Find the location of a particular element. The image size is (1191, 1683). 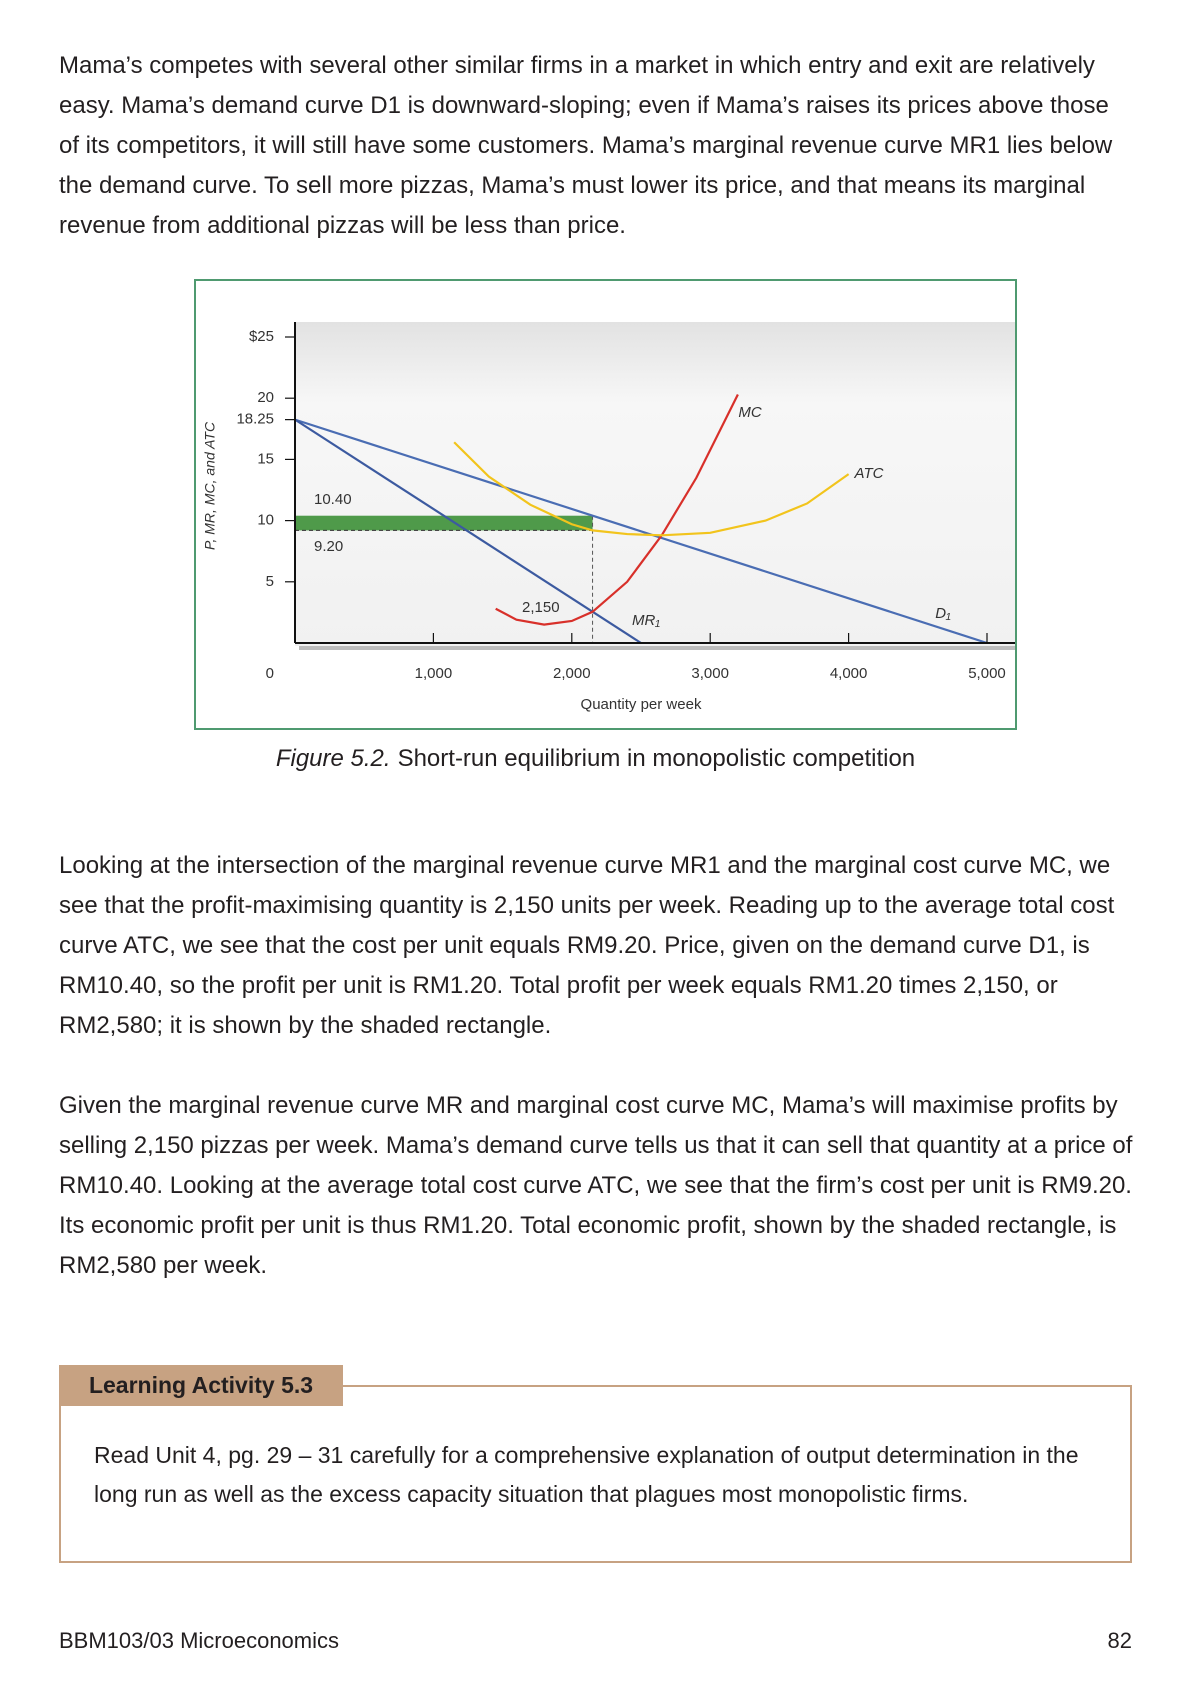

x-tick-label: 5,000 is located at coordinates (987, 673).